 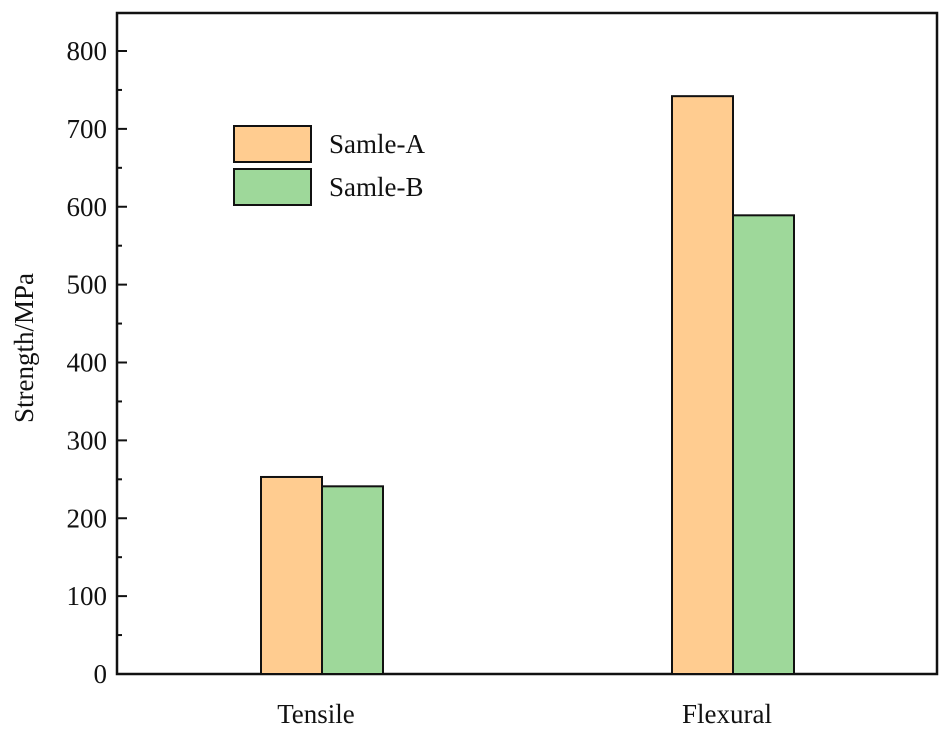 What do you see at coordinates (87, 440) in the screenshot?
I see `y-tick-label: 300` at bounding box center [87, 440].